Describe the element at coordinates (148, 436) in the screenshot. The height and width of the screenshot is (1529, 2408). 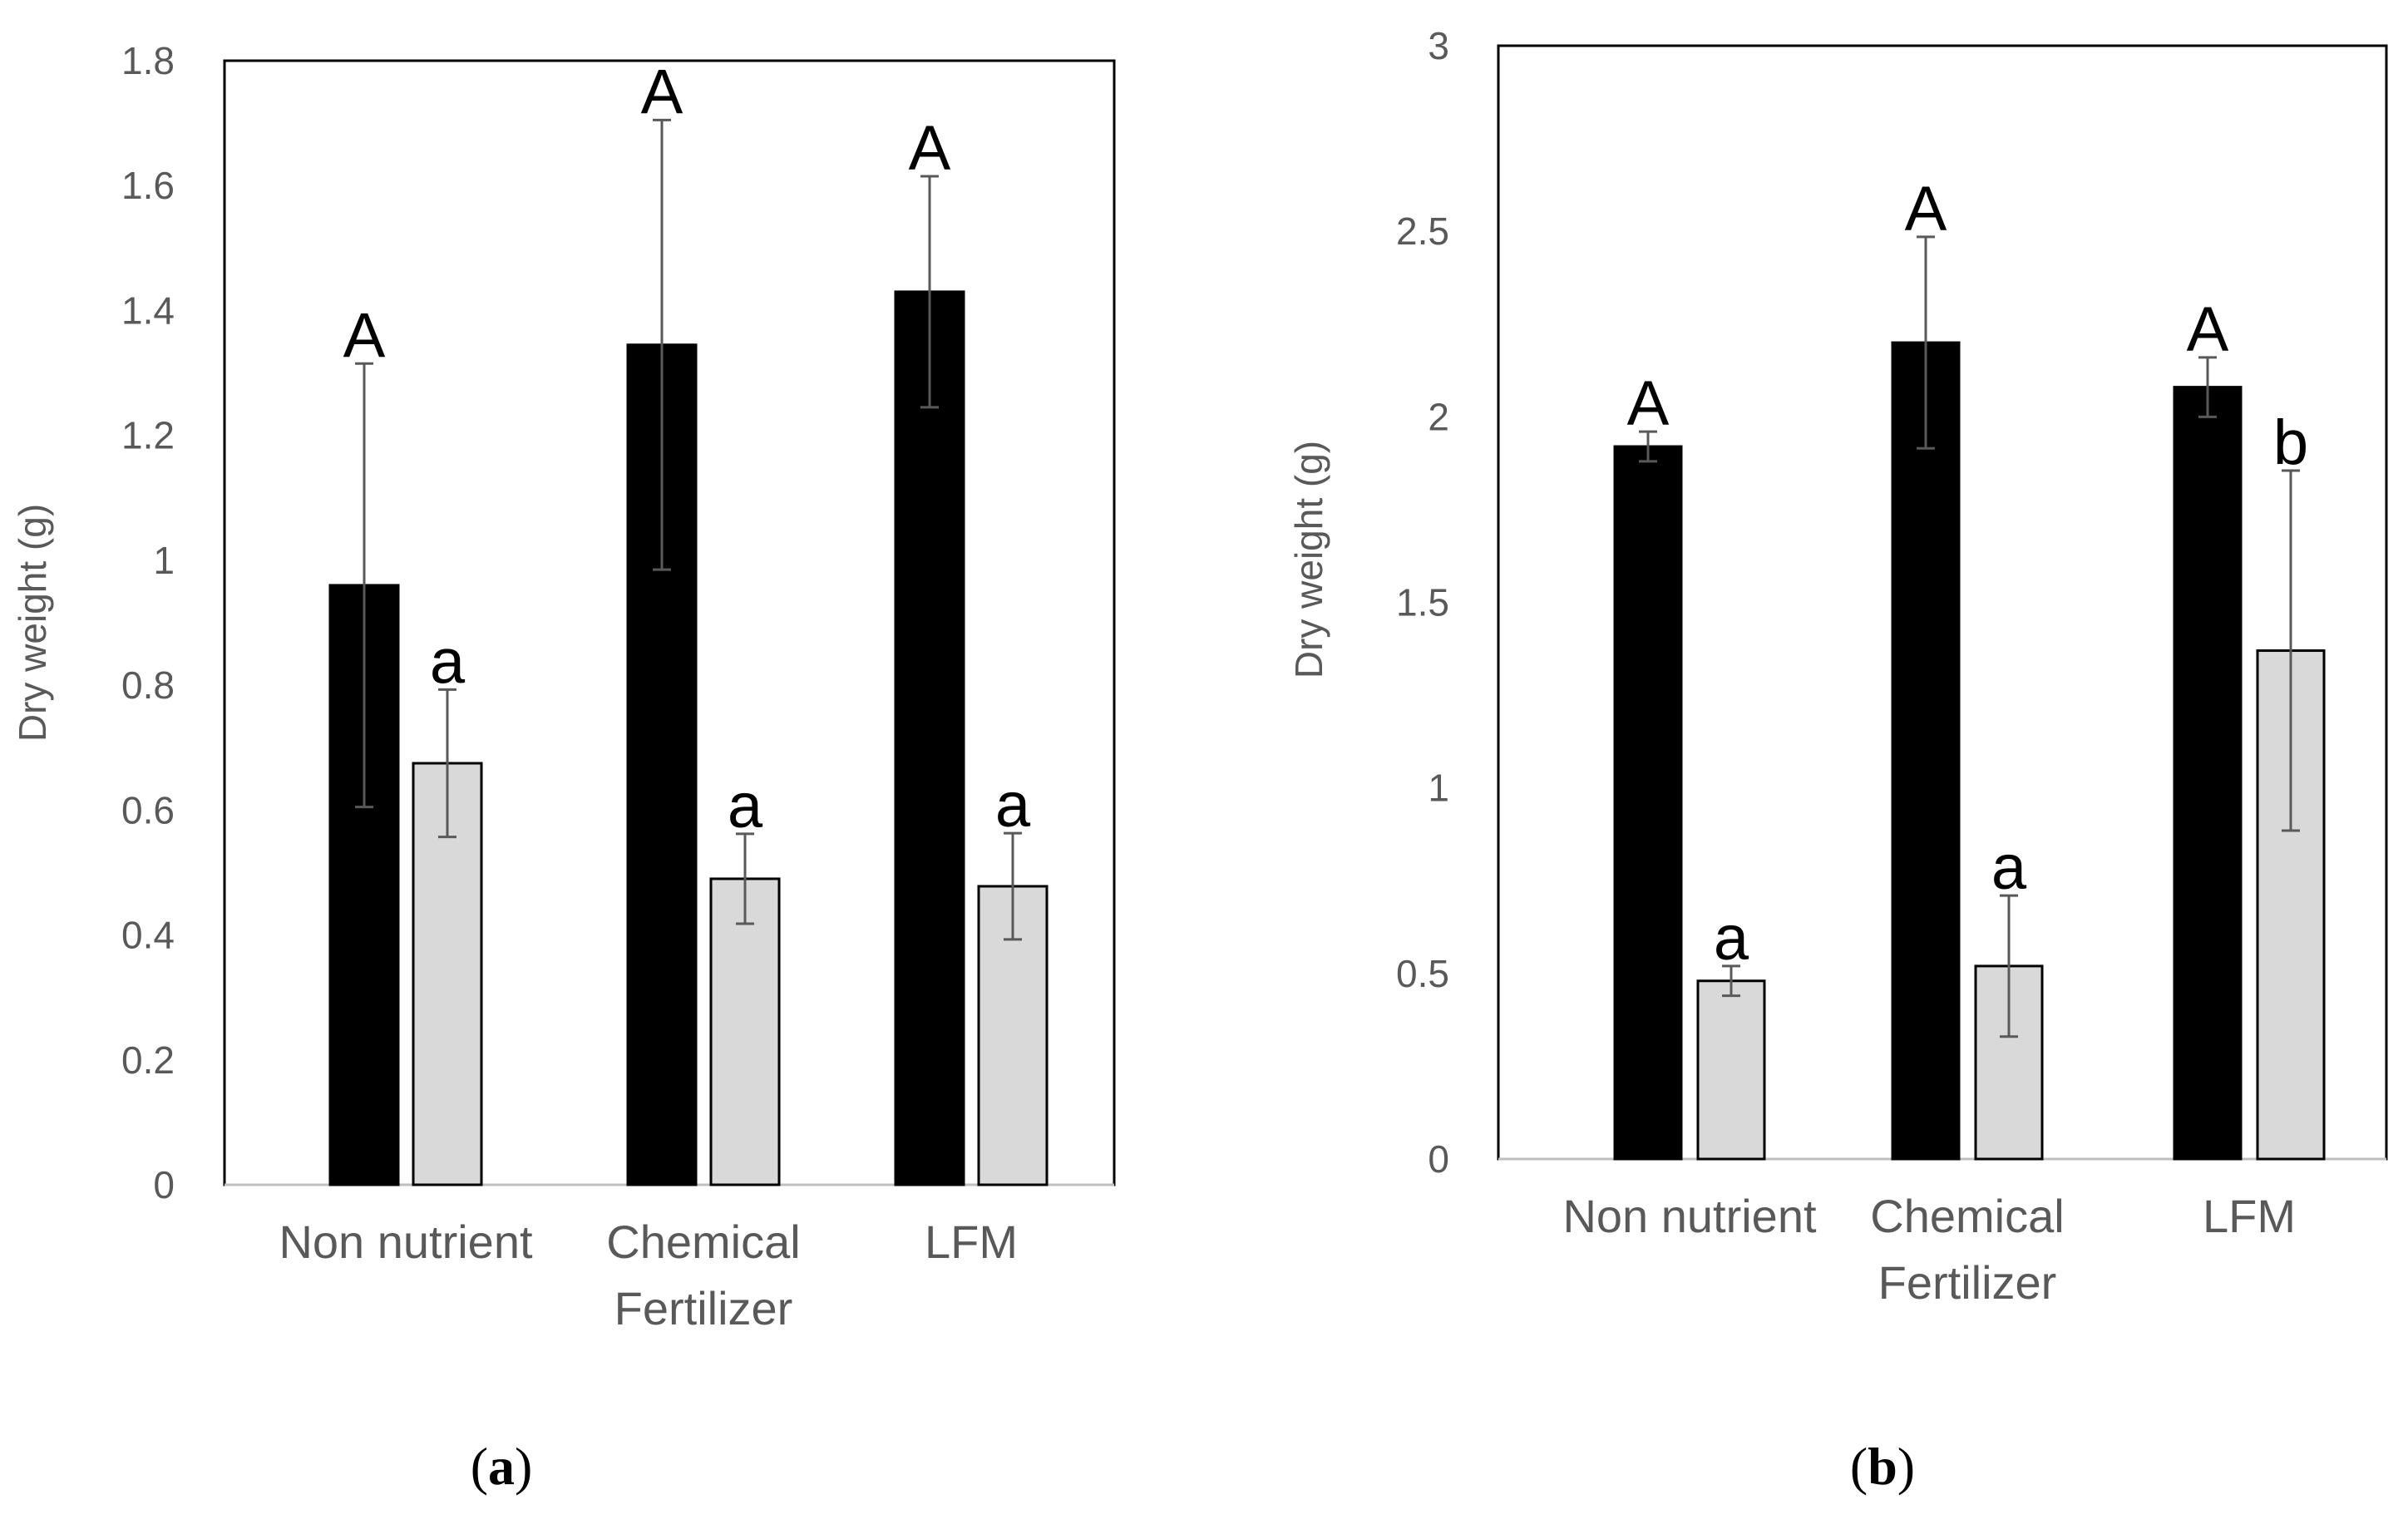
I see `y-tick-label: 1.2` at that location.